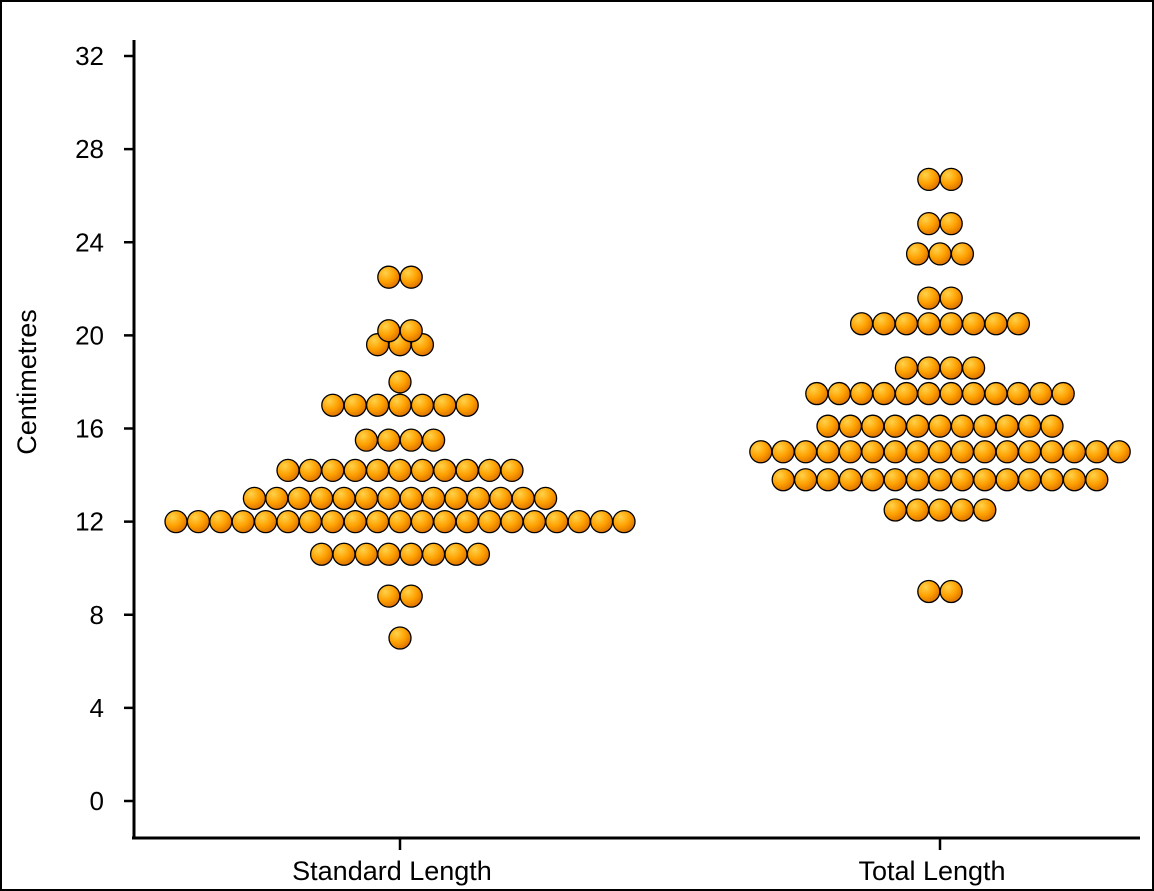 This screenshot has width=1154, height=891. What do you see at coordinates (104, 428) in the screenshot?
I see `y-axis-ticks: 0 4 8 12 16 20 24 28 32` at bounding box center [104, 428].